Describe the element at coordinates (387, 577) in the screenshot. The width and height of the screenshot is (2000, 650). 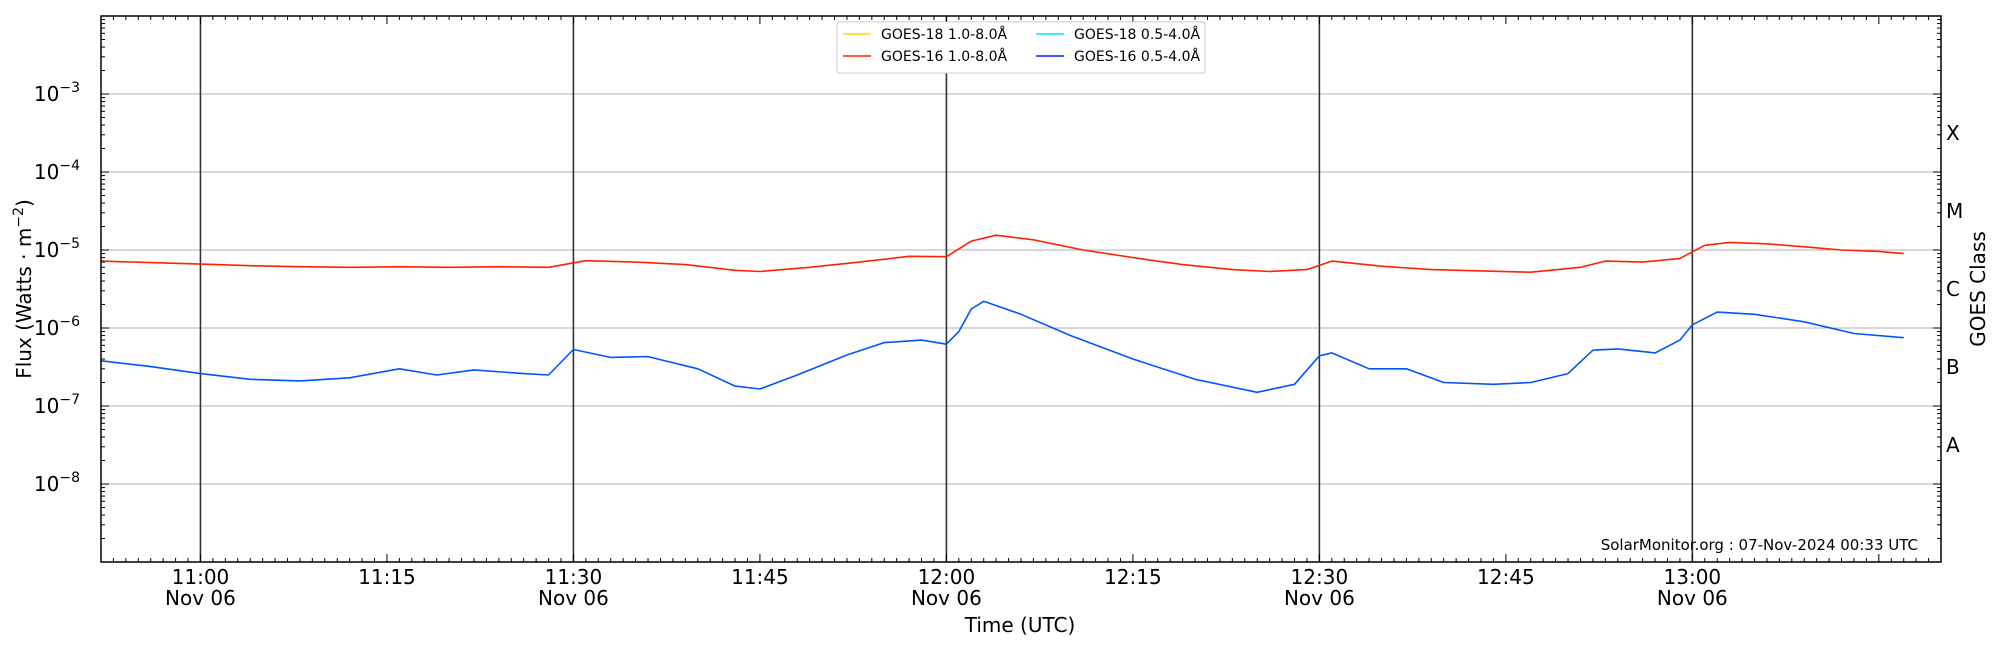
I see `x-tick-label: 11:15` at that location.